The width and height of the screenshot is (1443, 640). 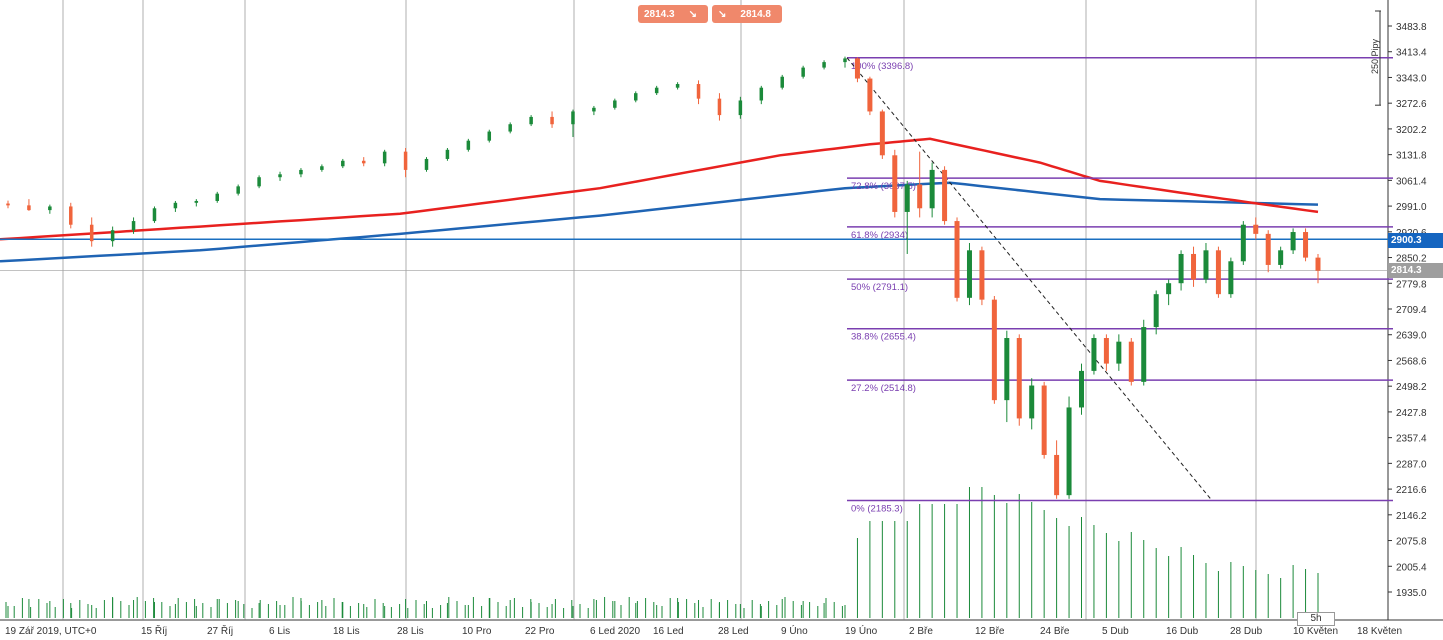 What do you see at coordinates (1379, 631) in the screenshot?
I see `time-axis-label: 18 Květen` at bounding box center [1379, 631].